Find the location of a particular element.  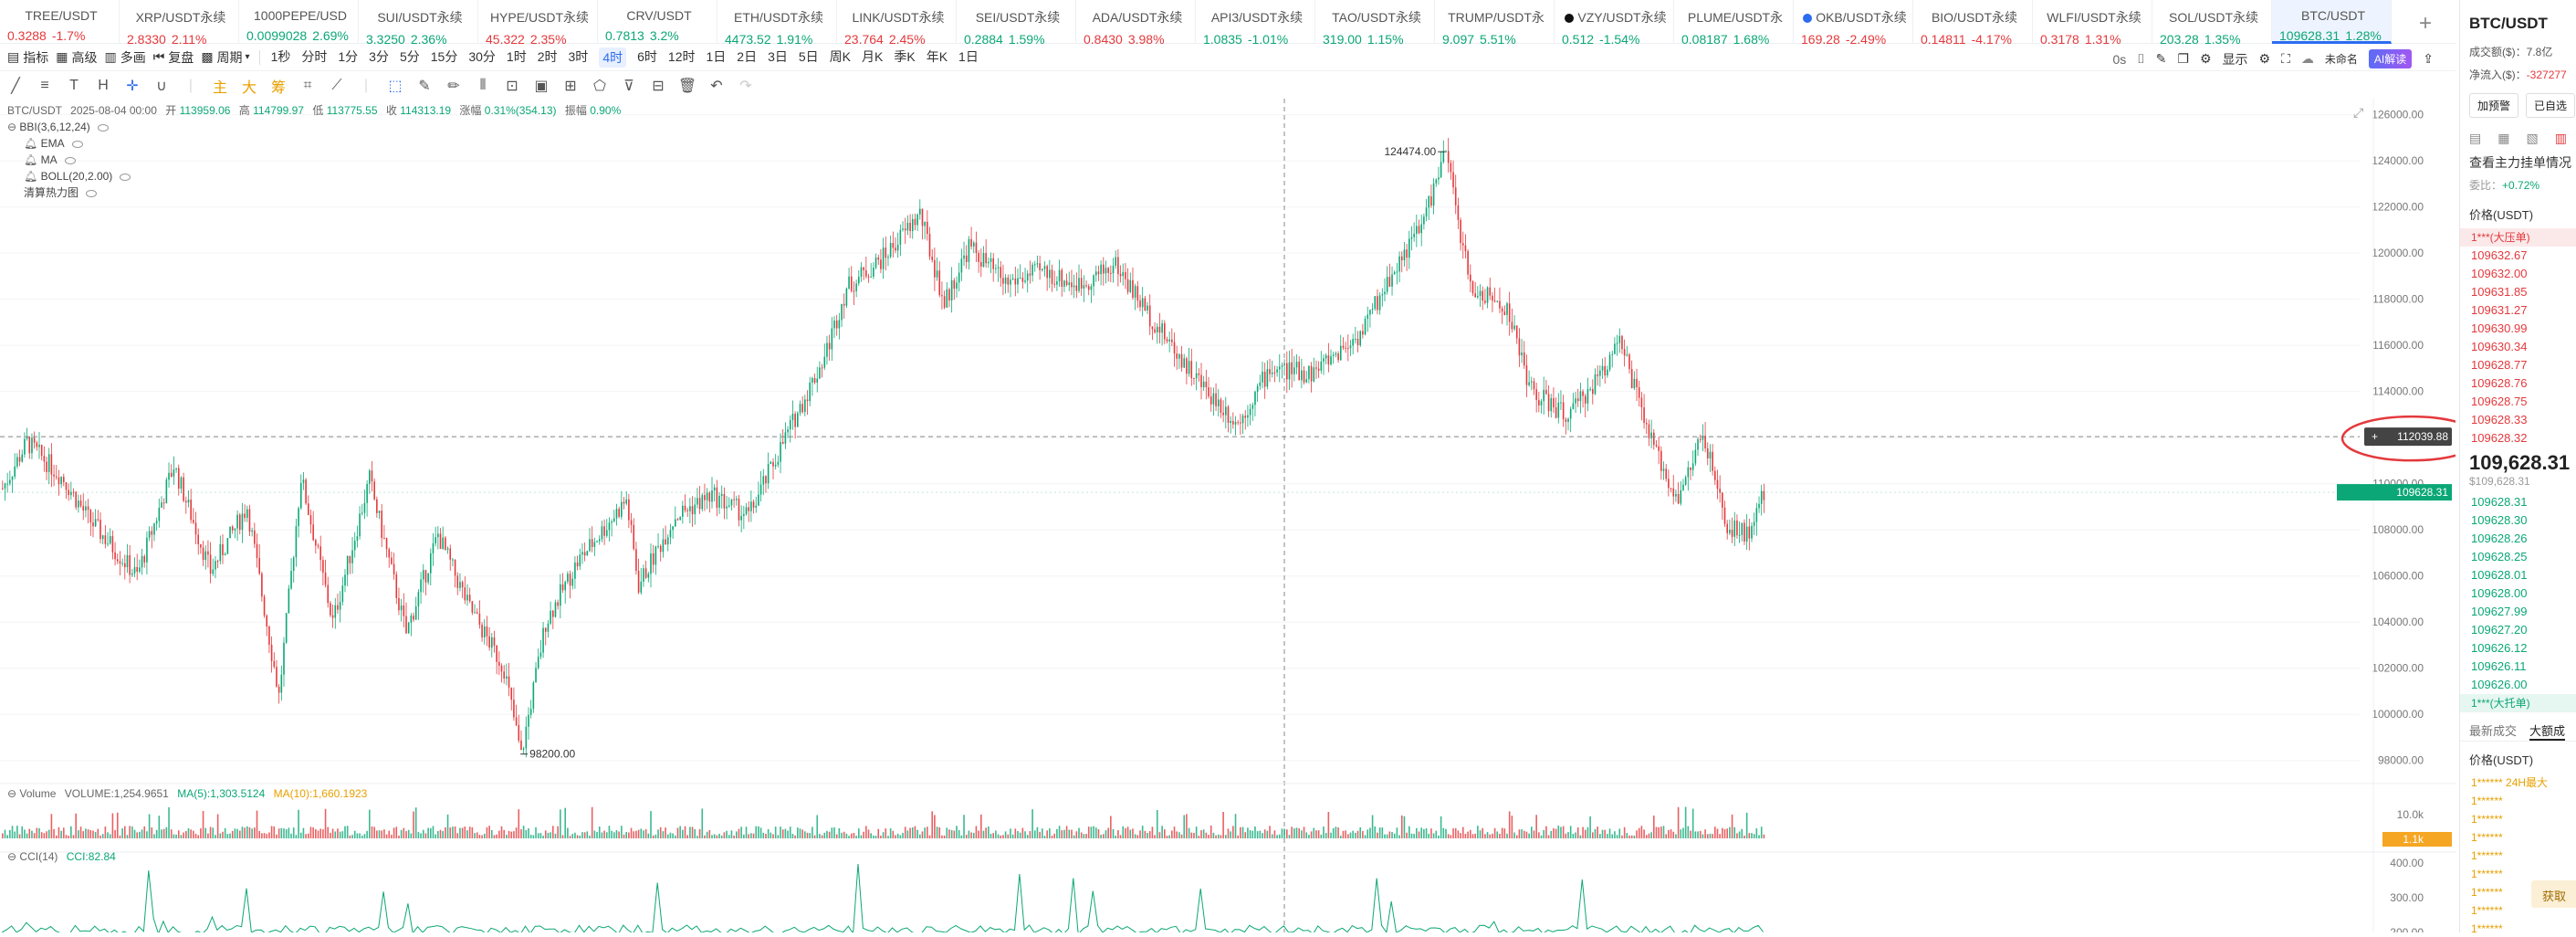

ticker-eth: ETH/USDT永续 4473.52 1.91% is located at coordinates (777, 23).